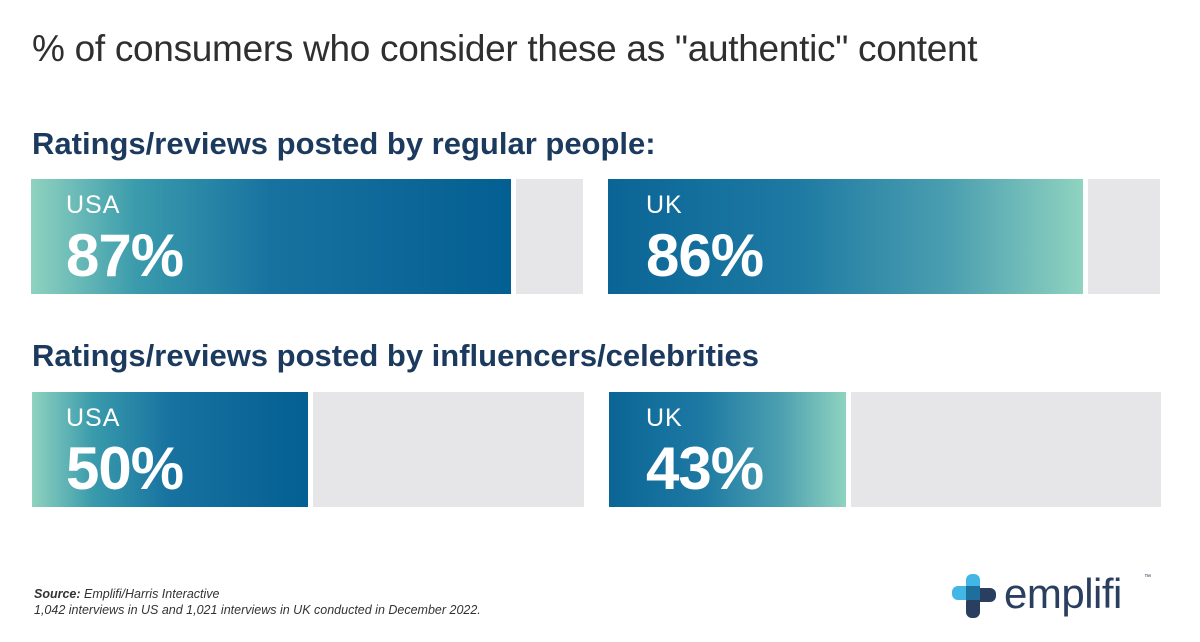 The height and width of the screenshot is (642, 1200). What do you see at coordinates (974, 596) in the screenshot?
I see `emplifi-logo-icon` at bounding box center [974, 596].